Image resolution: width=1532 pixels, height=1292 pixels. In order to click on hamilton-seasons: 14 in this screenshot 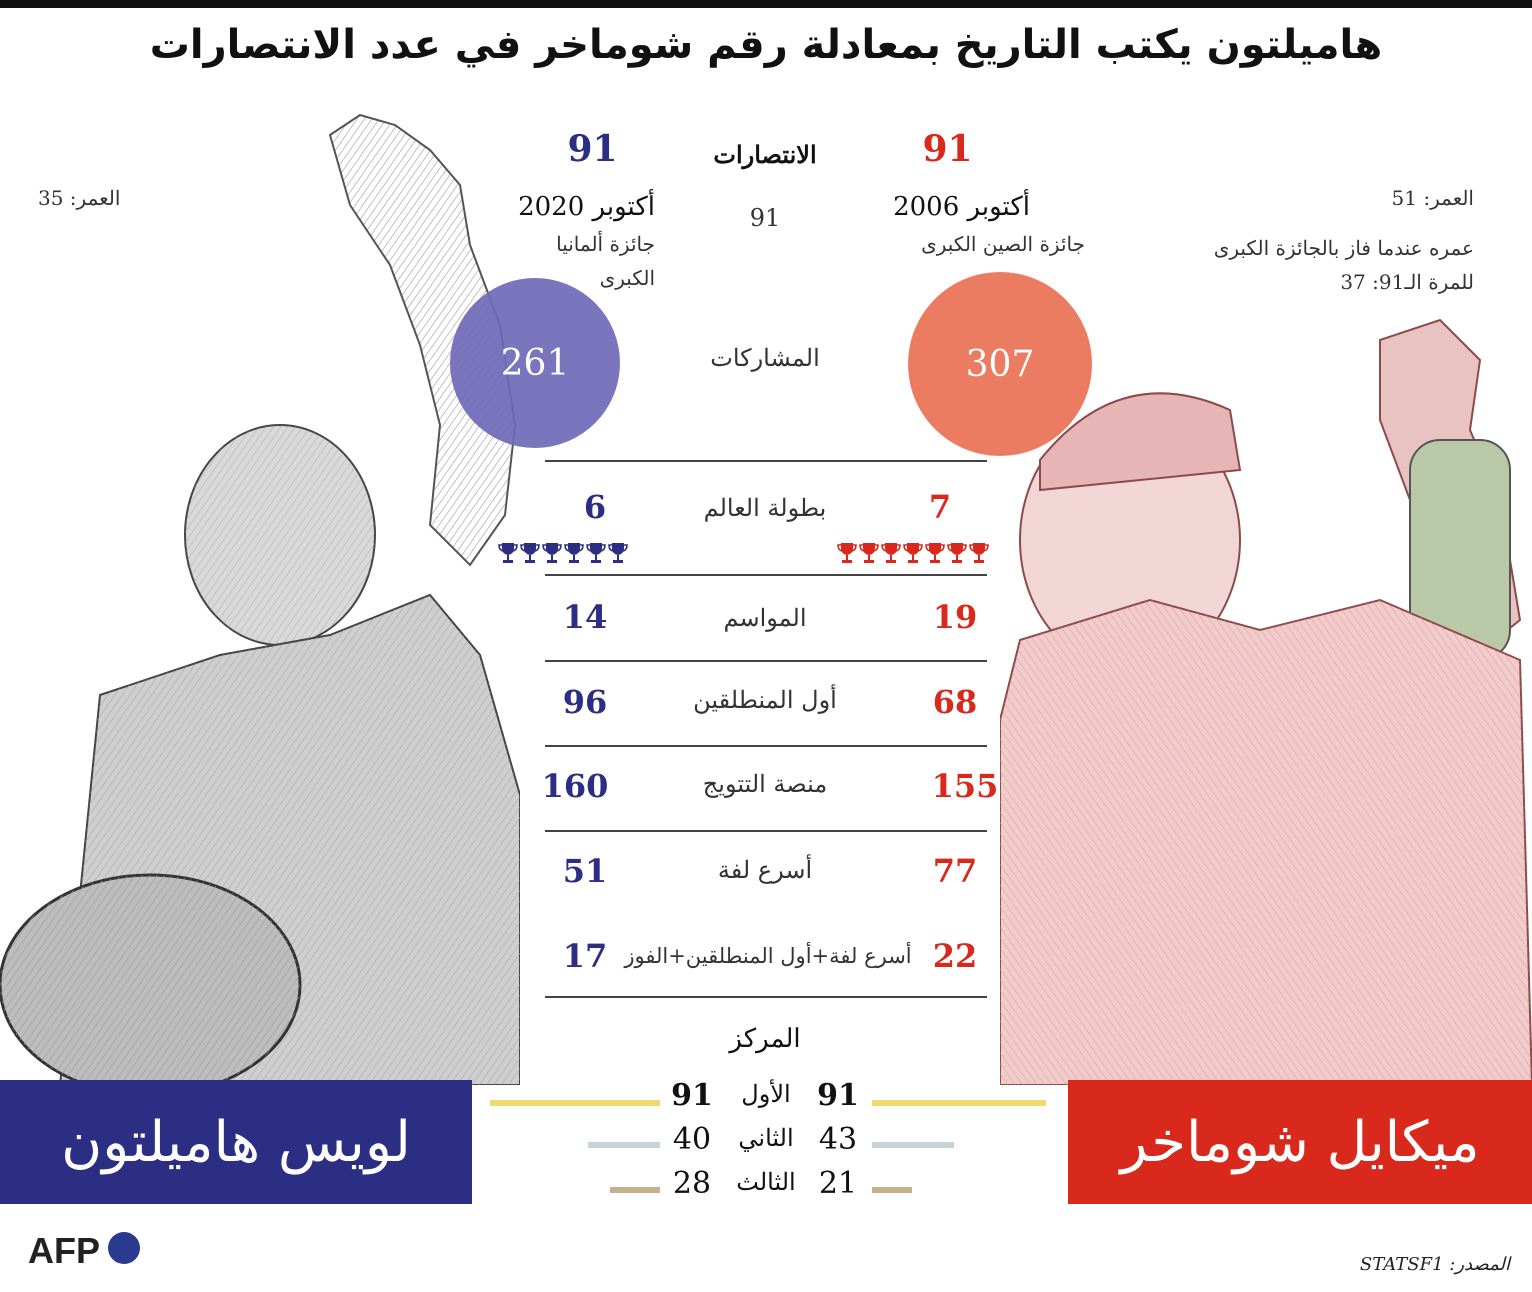, I will do `click(585, 617)`.